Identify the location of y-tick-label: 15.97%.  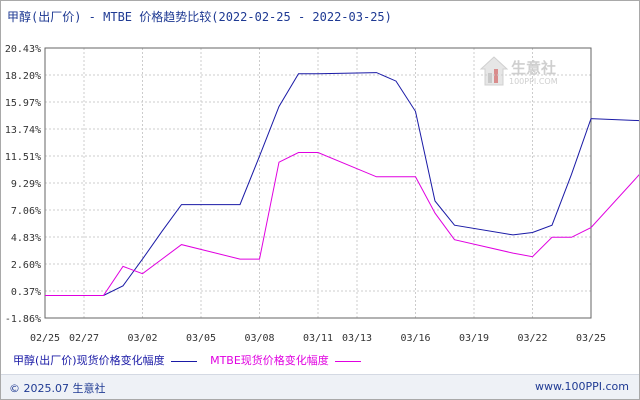
(23, 103).